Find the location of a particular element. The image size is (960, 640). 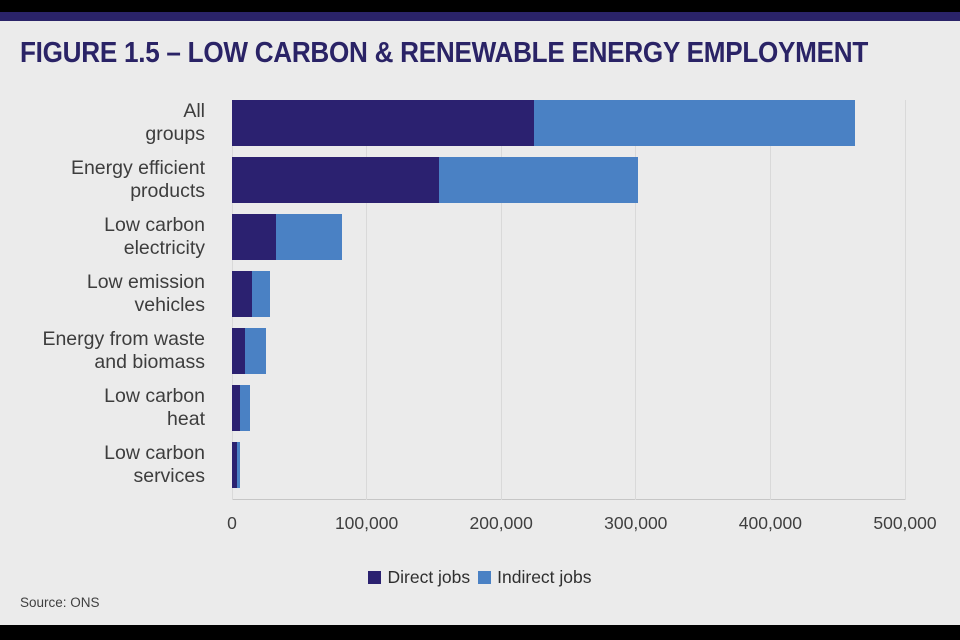

category-label-line: Energy from waste is located at coordinates (123, 339).